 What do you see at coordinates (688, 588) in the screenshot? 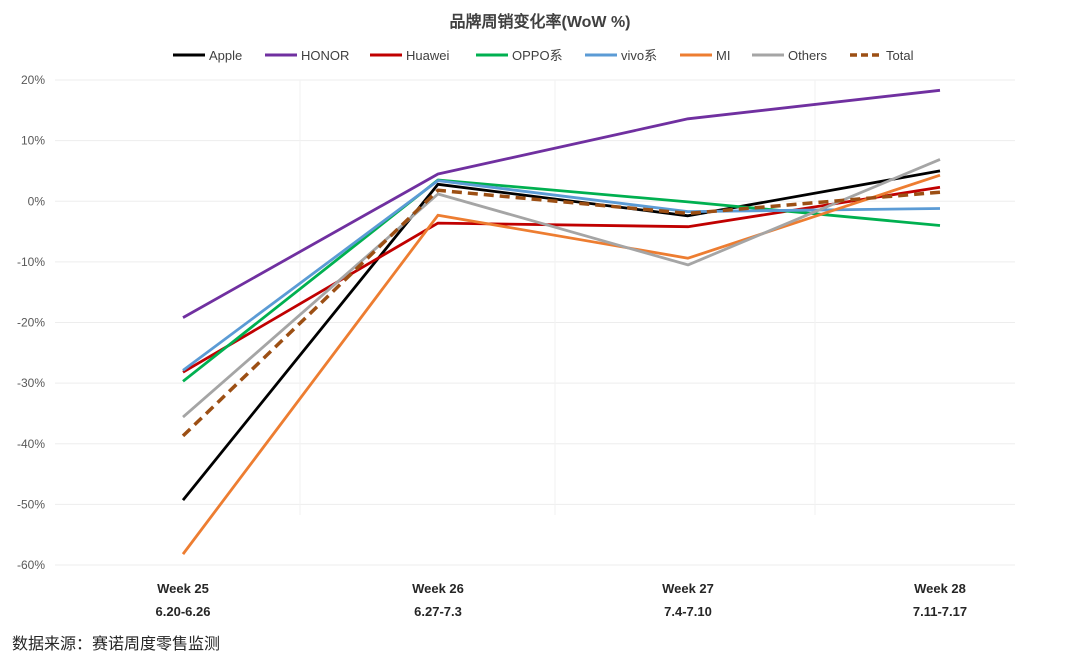
I see `x-tick-label: Week 27` at bounding box center [688, 588].